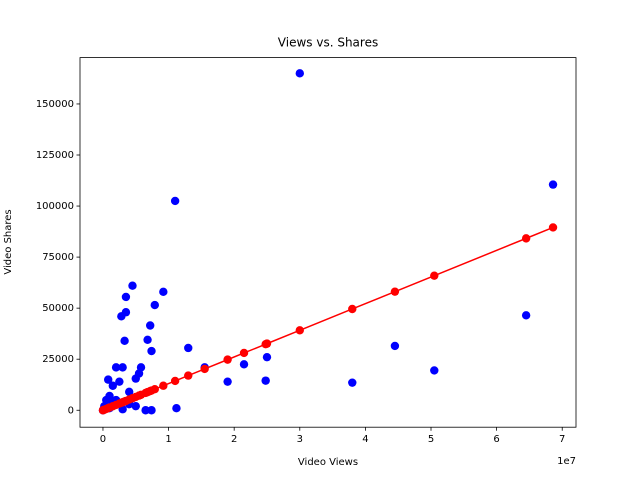 The image size is (640, 480). I want to click on x-tick-label: 7, so click(562, 439).